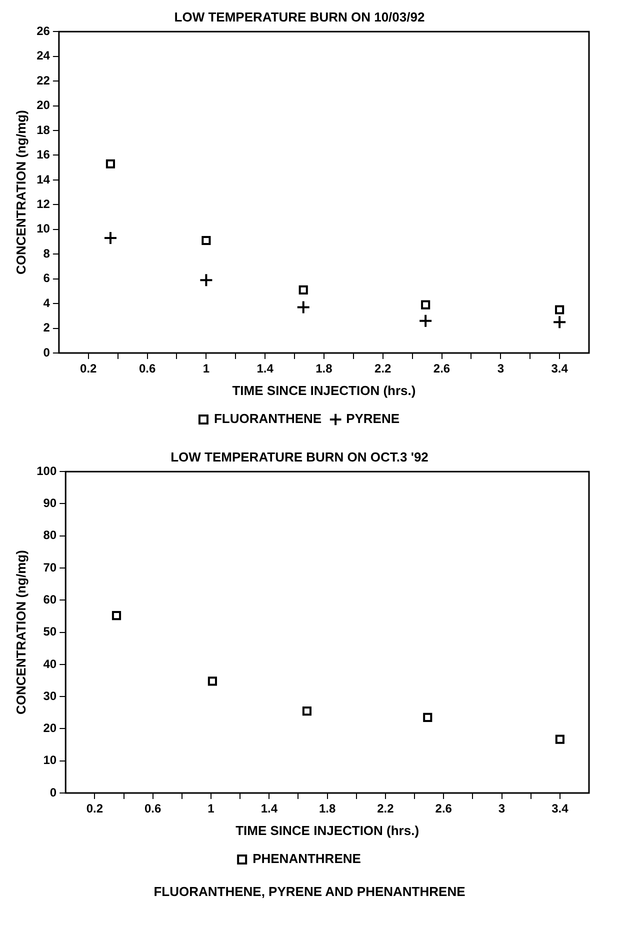 The height and width of the screenshot is (927, 619). What do you see at coordinates (43, 203) in the screenshot?
I see `y-tick-label: 12` at bounding box center [43, 203].